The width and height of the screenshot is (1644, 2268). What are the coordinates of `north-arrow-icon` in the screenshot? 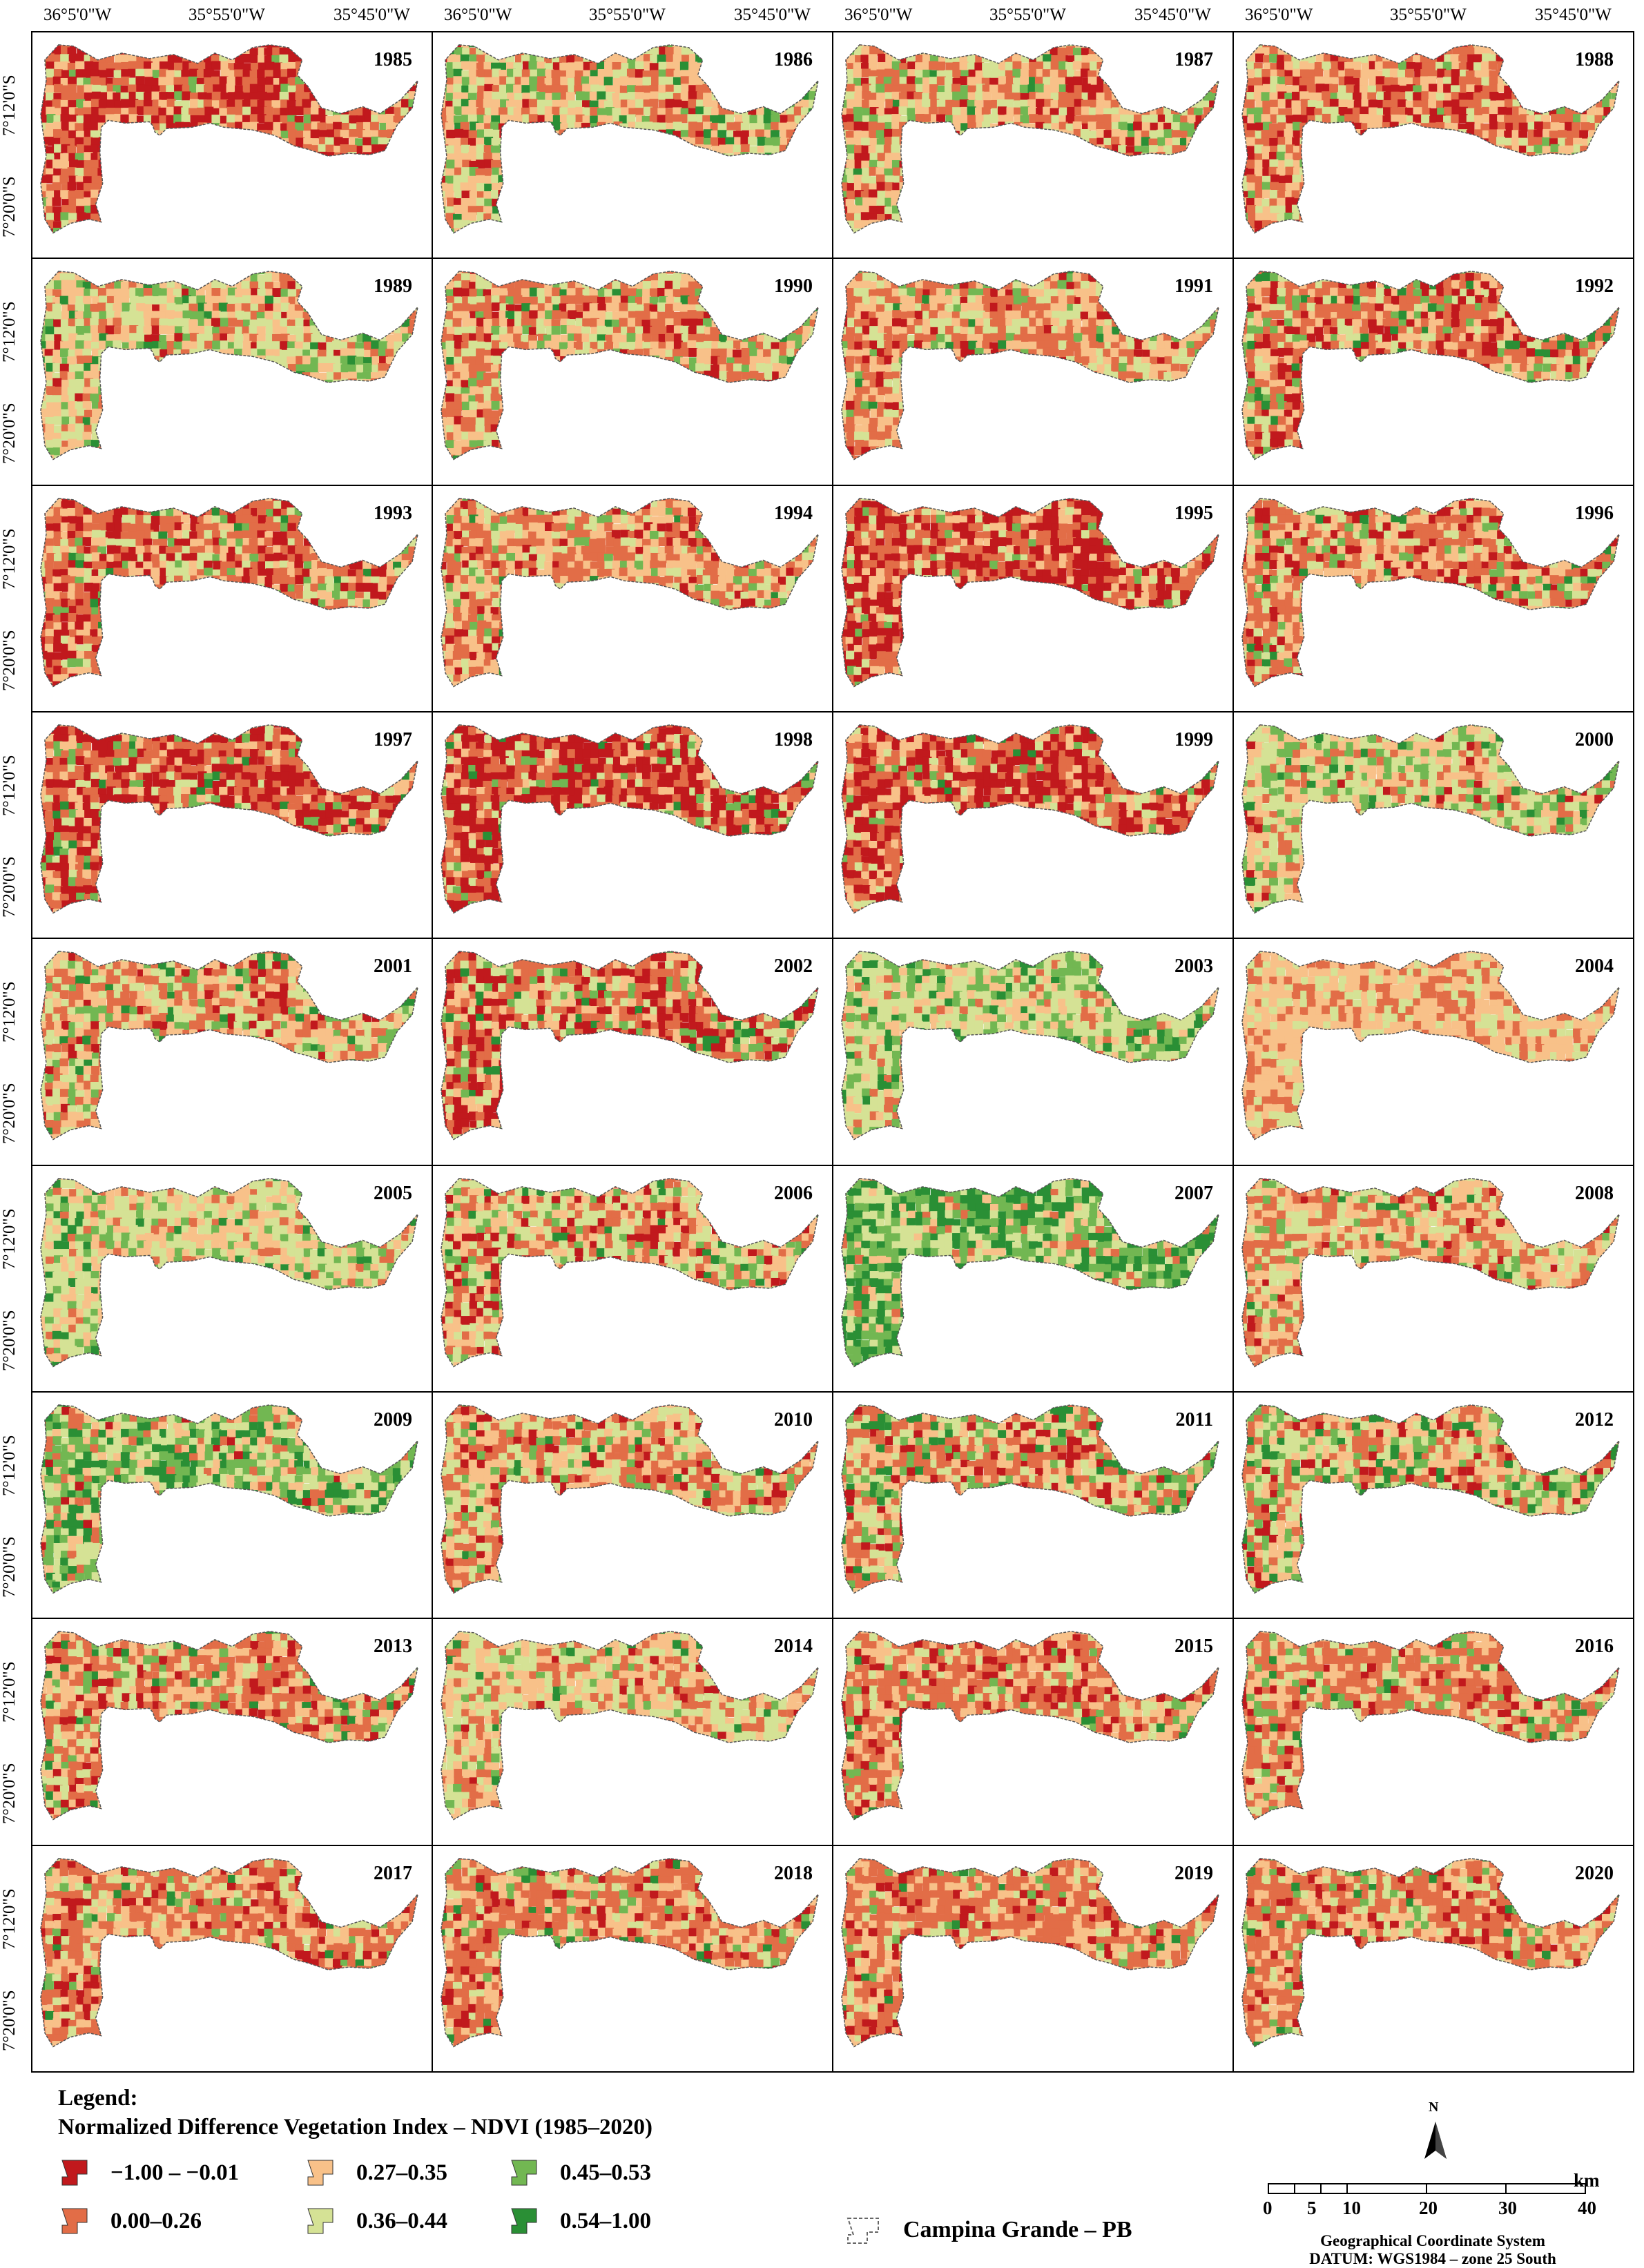 It's located at (1435, 2136).